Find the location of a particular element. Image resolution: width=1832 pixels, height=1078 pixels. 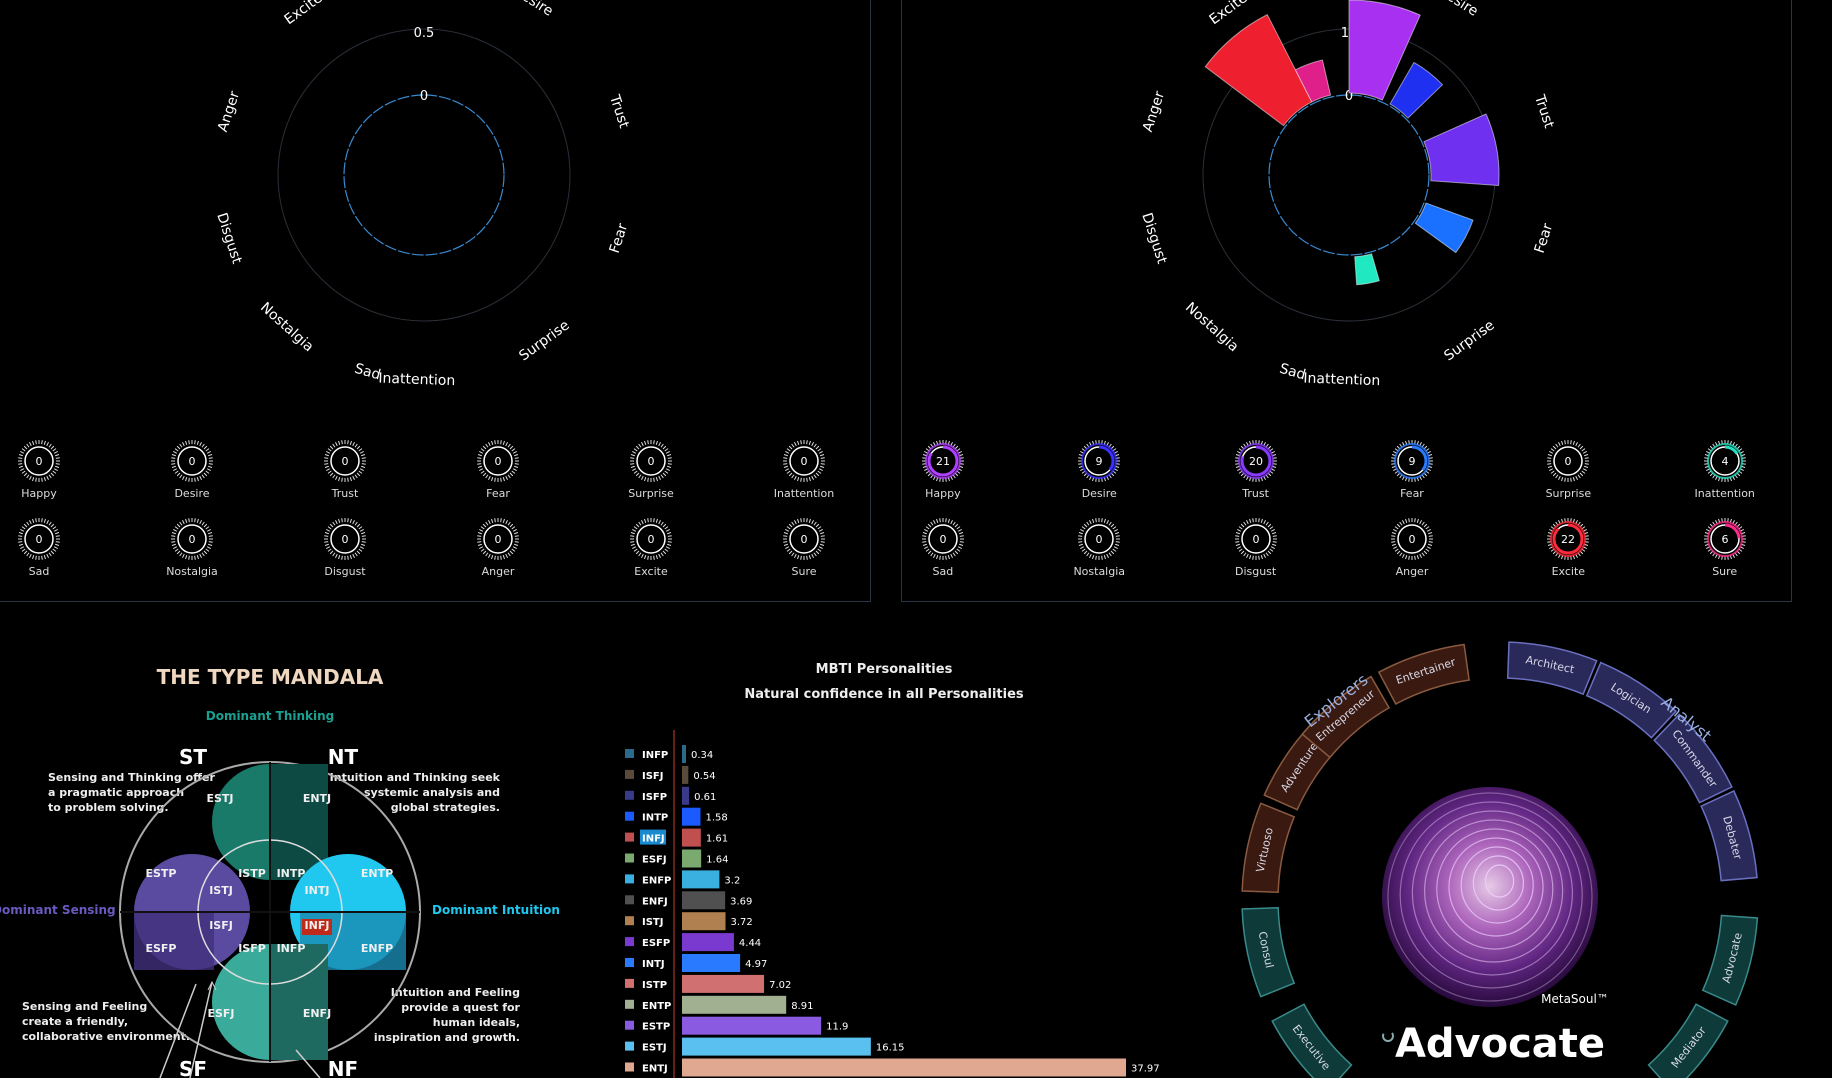

wheel-segment-advocate is located at coordinates (1730, 960).